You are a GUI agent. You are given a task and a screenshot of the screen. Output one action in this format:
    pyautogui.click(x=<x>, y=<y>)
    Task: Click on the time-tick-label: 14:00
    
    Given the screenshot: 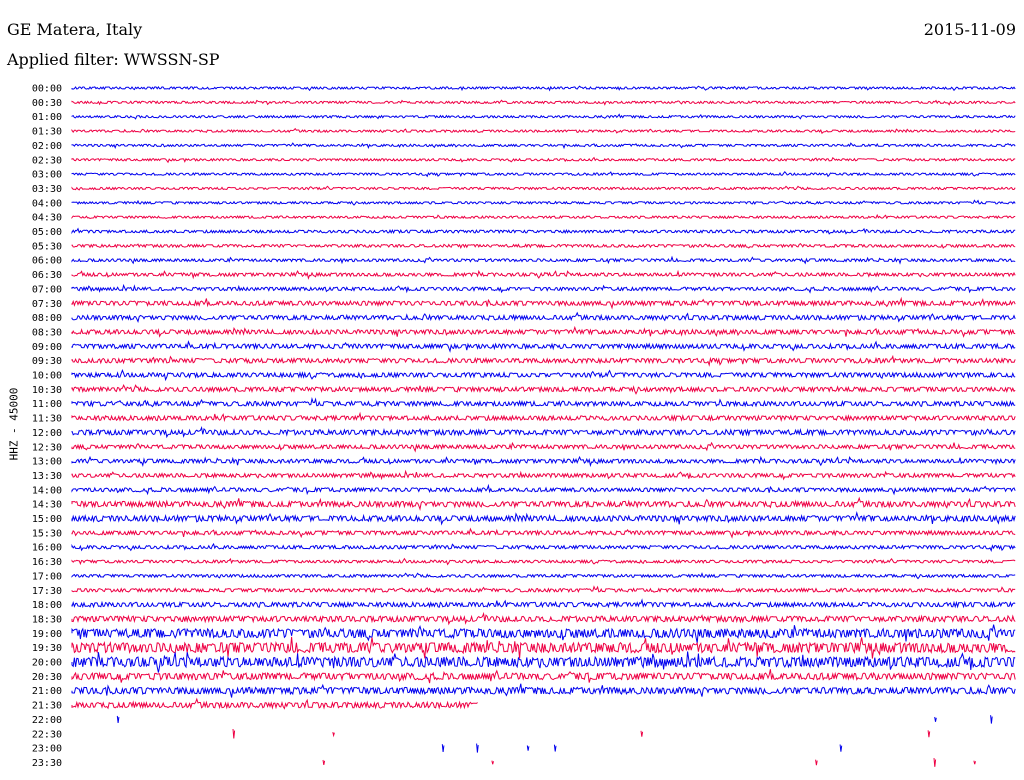 What is the action you would take?
    pyautogui.click(x=47, y=490)
    